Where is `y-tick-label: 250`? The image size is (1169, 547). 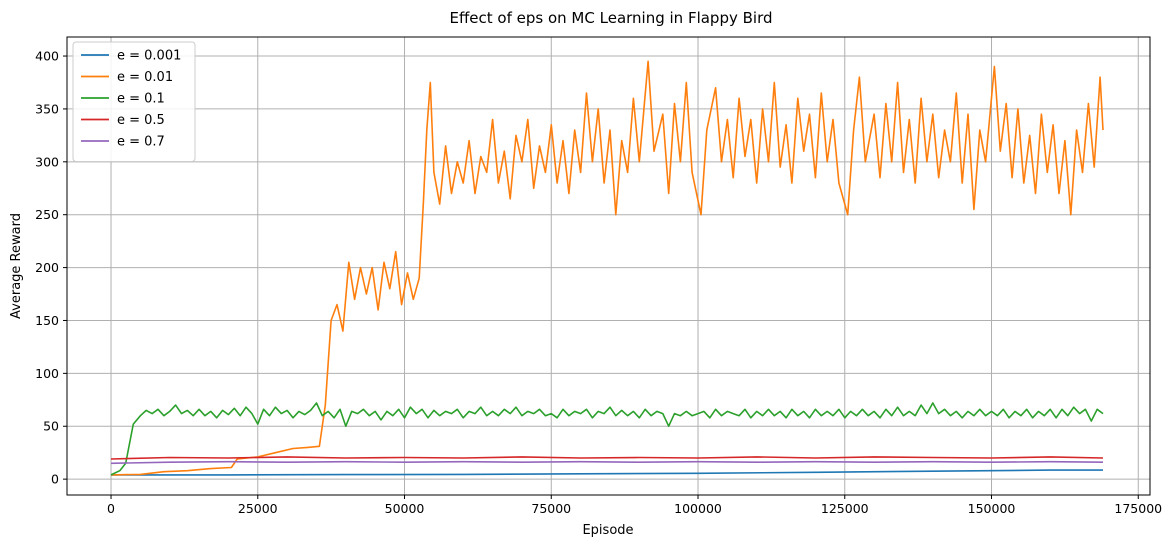 y-tick-label: 250 is located at coordinates (47, 214).